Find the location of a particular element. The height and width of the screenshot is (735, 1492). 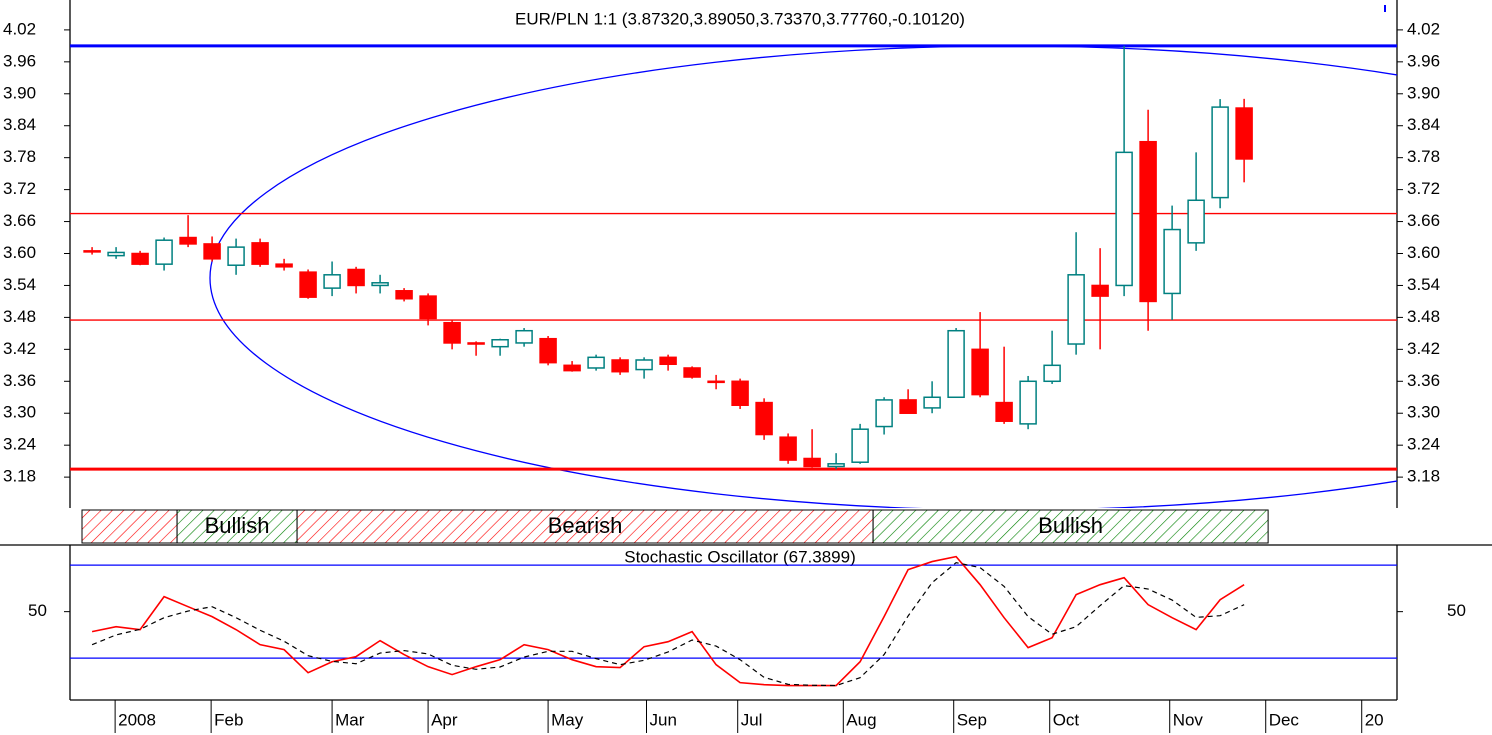

x-tick-label: Nov is located at coordinates (1188, 719).